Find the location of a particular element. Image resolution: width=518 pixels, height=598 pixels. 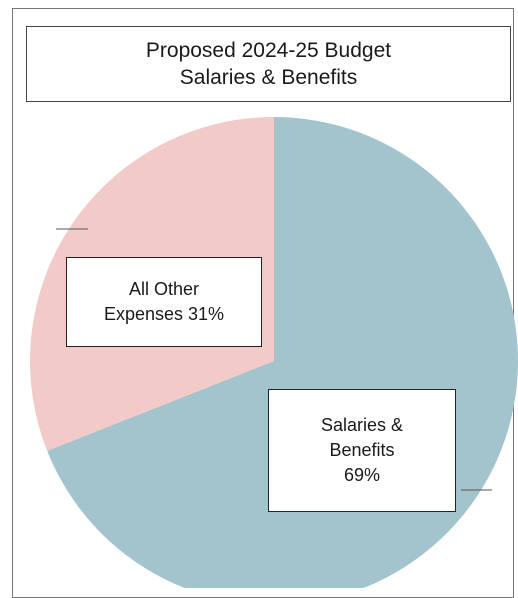

label-salaries-line-2: Benefits is located at coordinates (362, 450).